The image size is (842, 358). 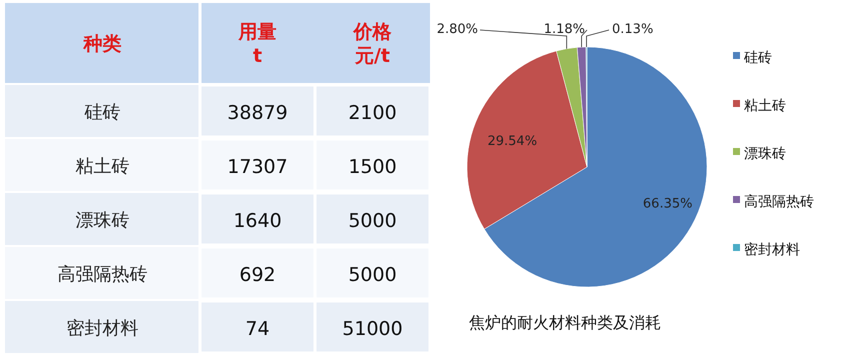 What do you see at coordinates (757, 58) in the screenshot?
I see `legend-label: 硅砖` at bounding box center [757, 58].